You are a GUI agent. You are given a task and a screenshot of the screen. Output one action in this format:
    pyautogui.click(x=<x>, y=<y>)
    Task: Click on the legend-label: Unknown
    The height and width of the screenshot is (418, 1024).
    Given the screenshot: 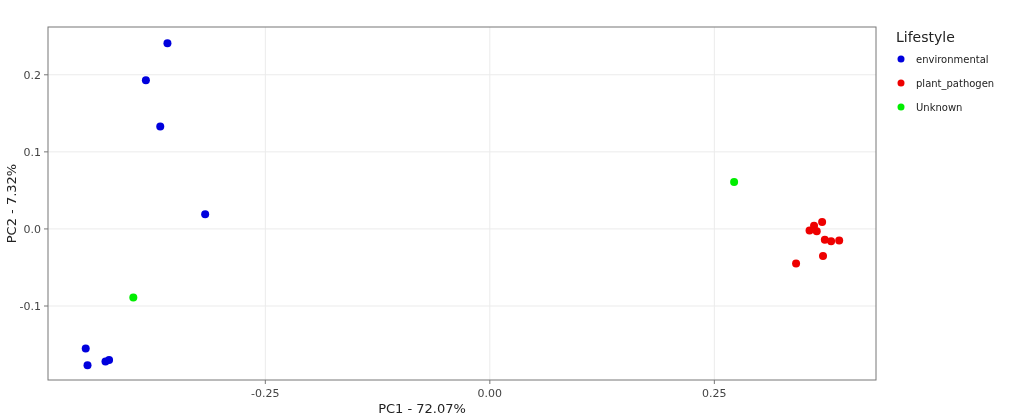 What is the action you would take?
    pyautogui.click(x=939, y=107)
    